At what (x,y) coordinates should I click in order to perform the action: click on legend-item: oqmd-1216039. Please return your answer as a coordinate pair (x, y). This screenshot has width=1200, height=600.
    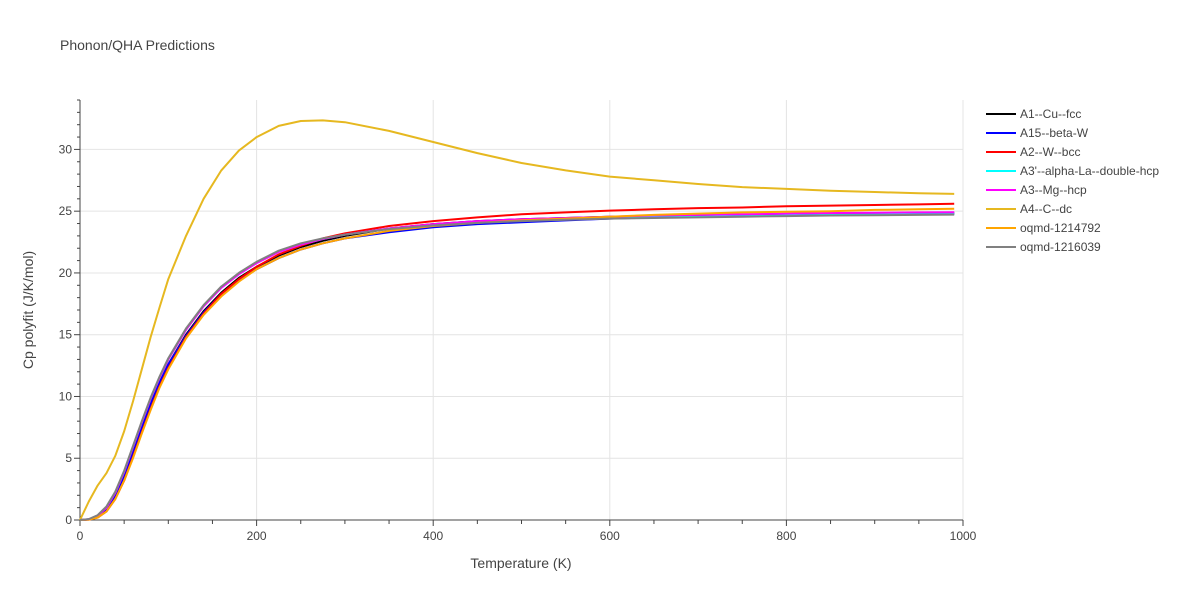
    Looking at the image, I should click on (1043, 247).